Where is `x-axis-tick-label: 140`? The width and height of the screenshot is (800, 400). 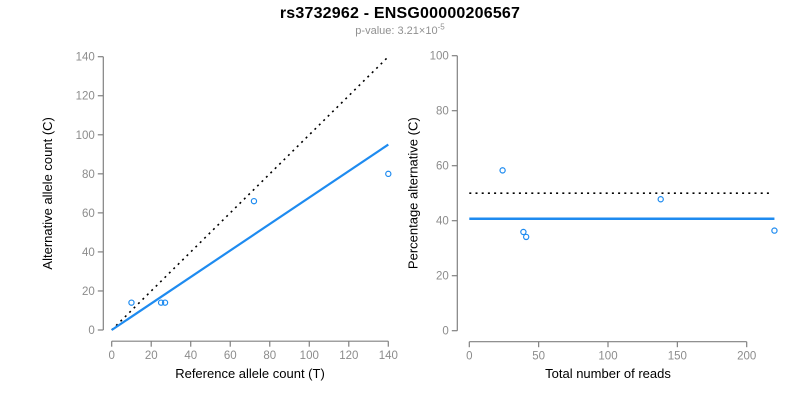
x-axis-tick-label: 140 is located at coordinates (388, 356).